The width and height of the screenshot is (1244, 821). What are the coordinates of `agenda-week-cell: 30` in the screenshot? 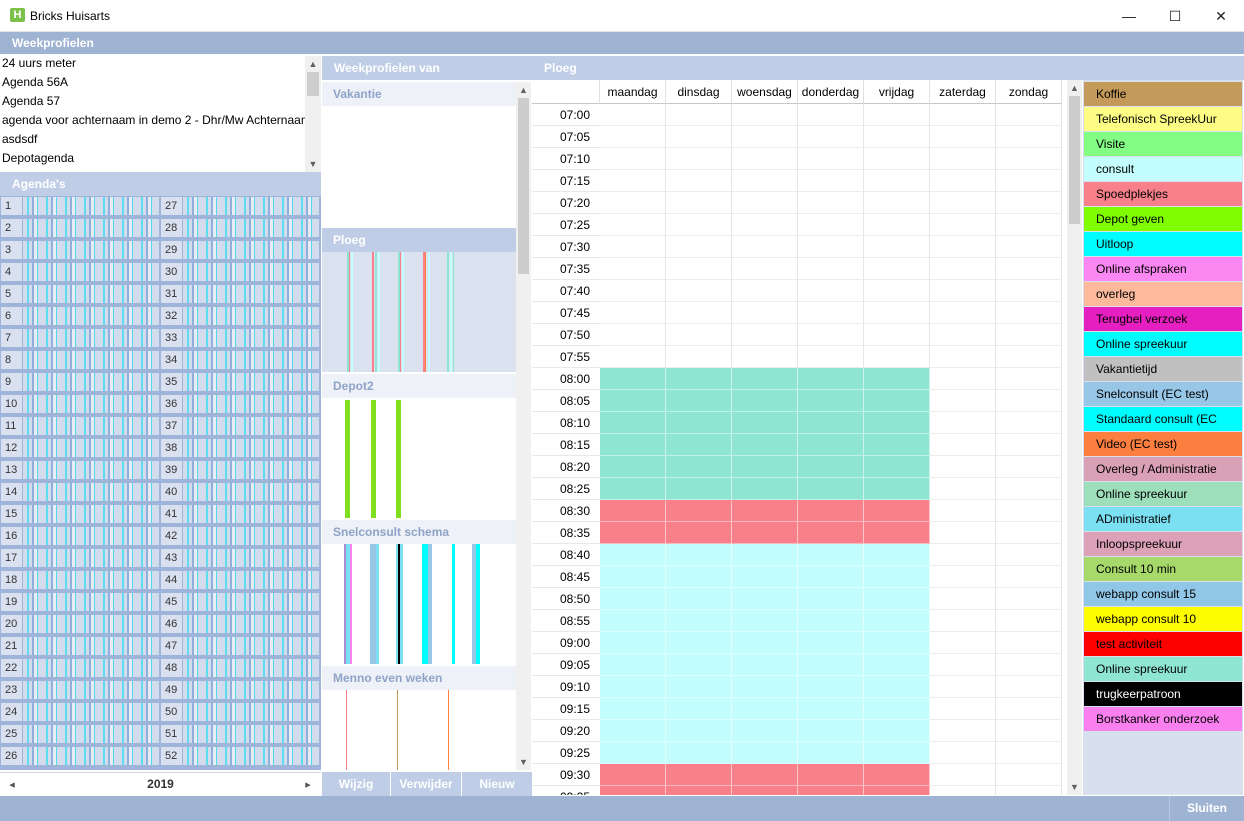 It's located at (240, 272).